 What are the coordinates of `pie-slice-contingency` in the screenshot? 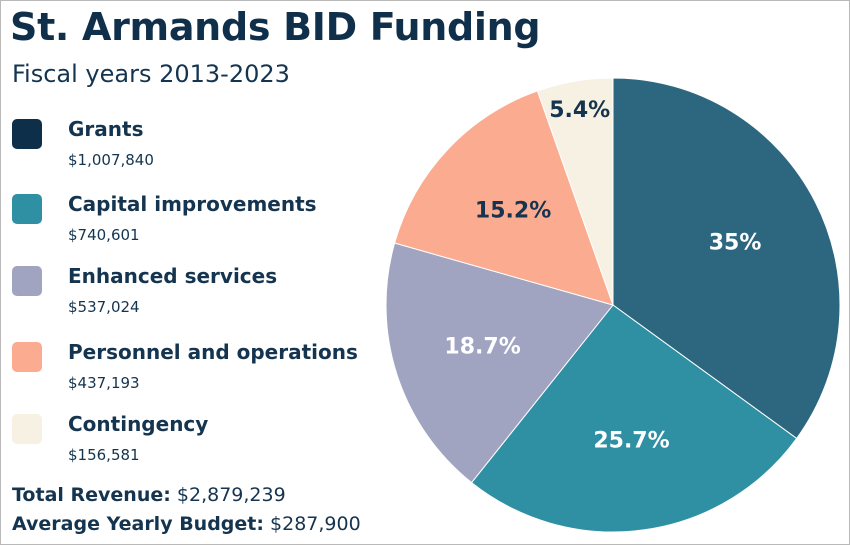 It's located at (575, 191).